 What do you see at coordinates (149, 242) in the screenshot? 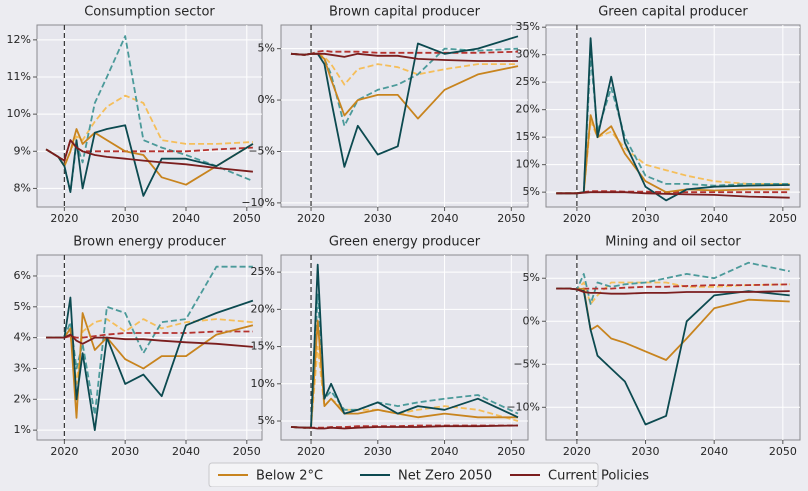
I see `subplot-title: Brown energy producer` at bounding box center [149, 242].